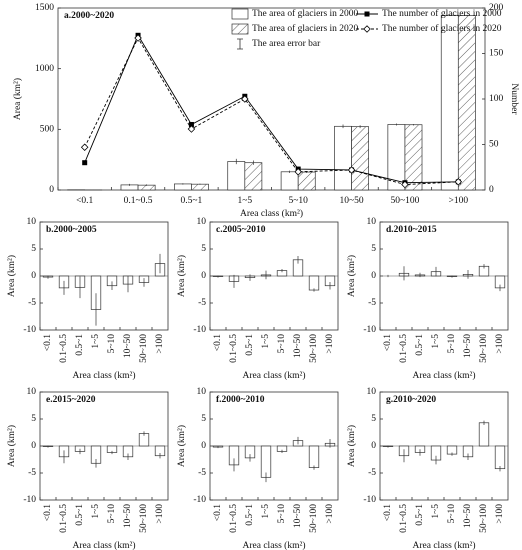 This screenshot has width=522, height=550. What do you see at coordinates (71, 230) in the screenshot?
I see `panel-title: b.2000~2005` at bounding box center [71, 230].